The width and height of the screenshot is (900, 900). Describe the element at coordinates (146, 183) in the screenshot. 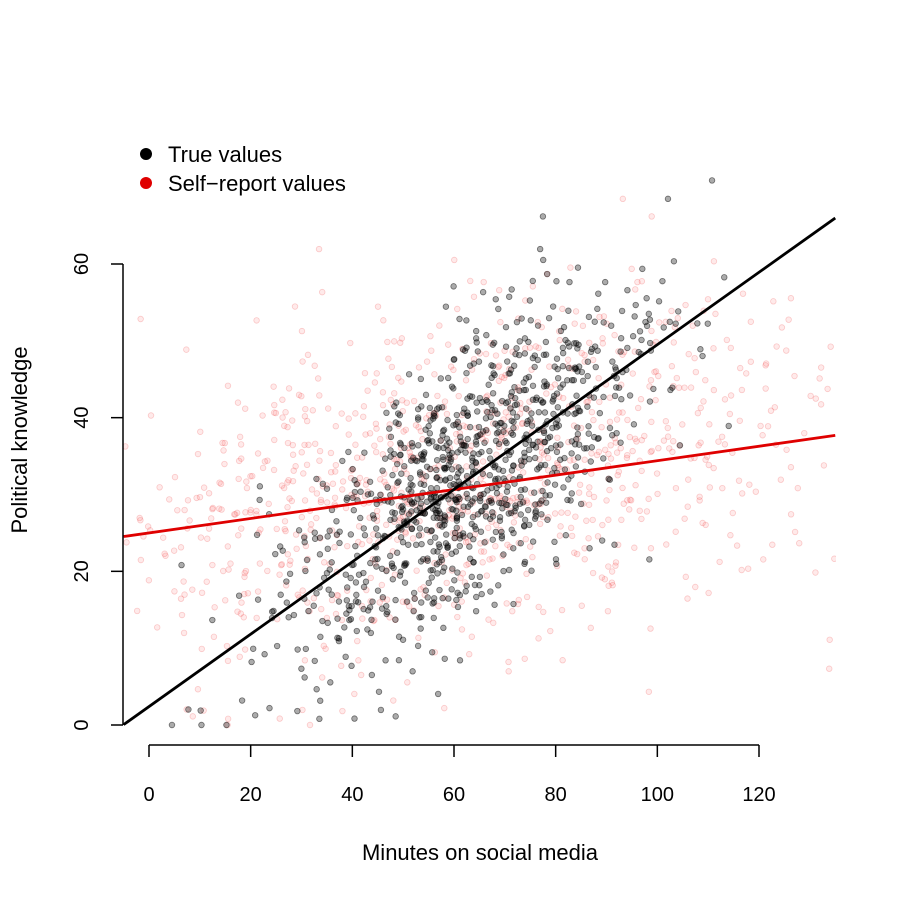

I see `legend-marker-self-report` at that location.